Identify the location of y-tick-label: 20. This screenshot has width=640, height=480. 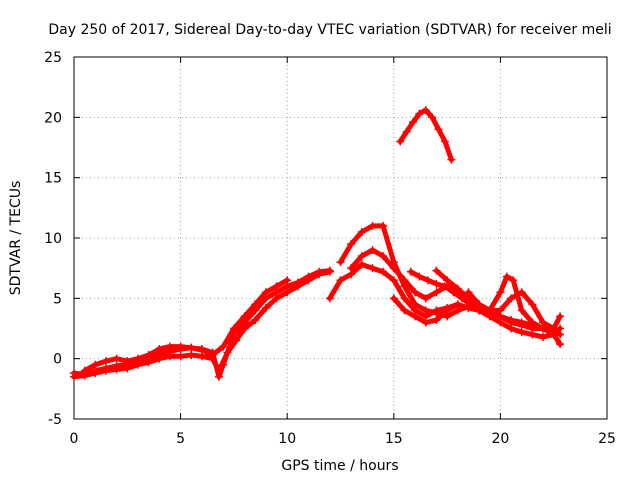
(53, 118).